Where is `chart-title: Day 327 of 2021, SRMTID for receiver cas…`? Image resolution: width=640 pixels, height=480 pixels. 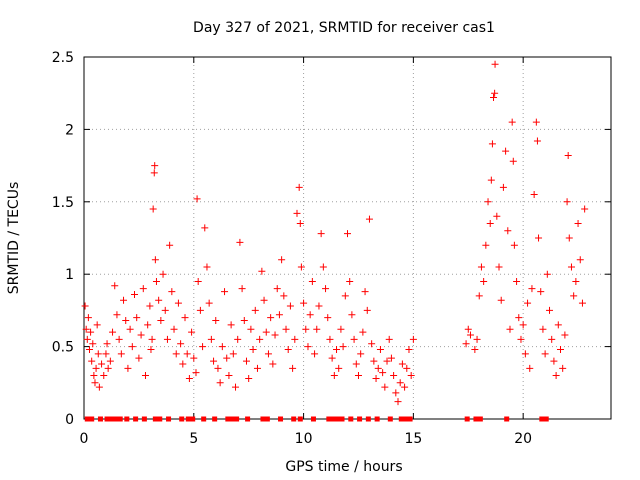 chart-title: Day 327 of 2021, SRMTID for receiver cas… is located at coordinates (344, 28).